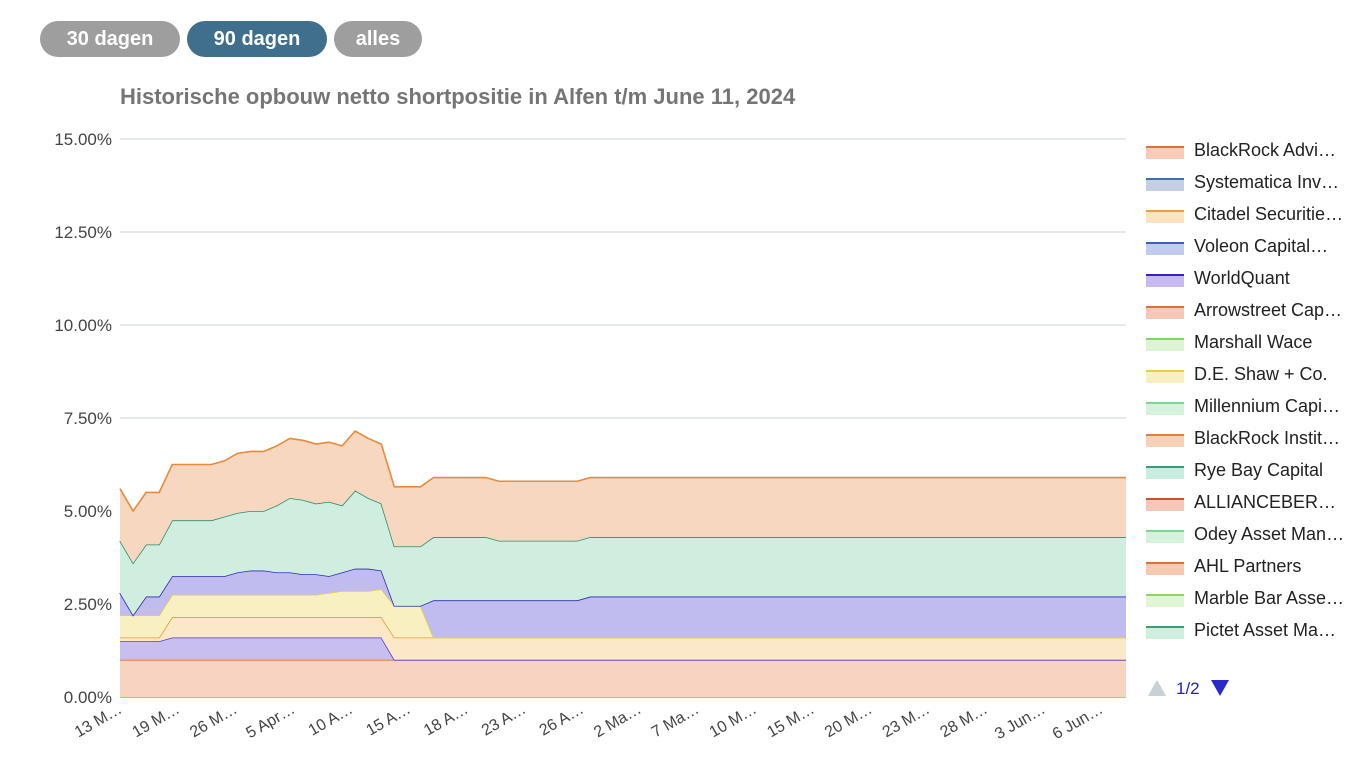 The width and height of the screenshot is (1364, 774). I want to click on y-axis: 0.00% 2.50% 5.00% 7.50% 10.00% 12.50% 15.00%, so click(83, 418).